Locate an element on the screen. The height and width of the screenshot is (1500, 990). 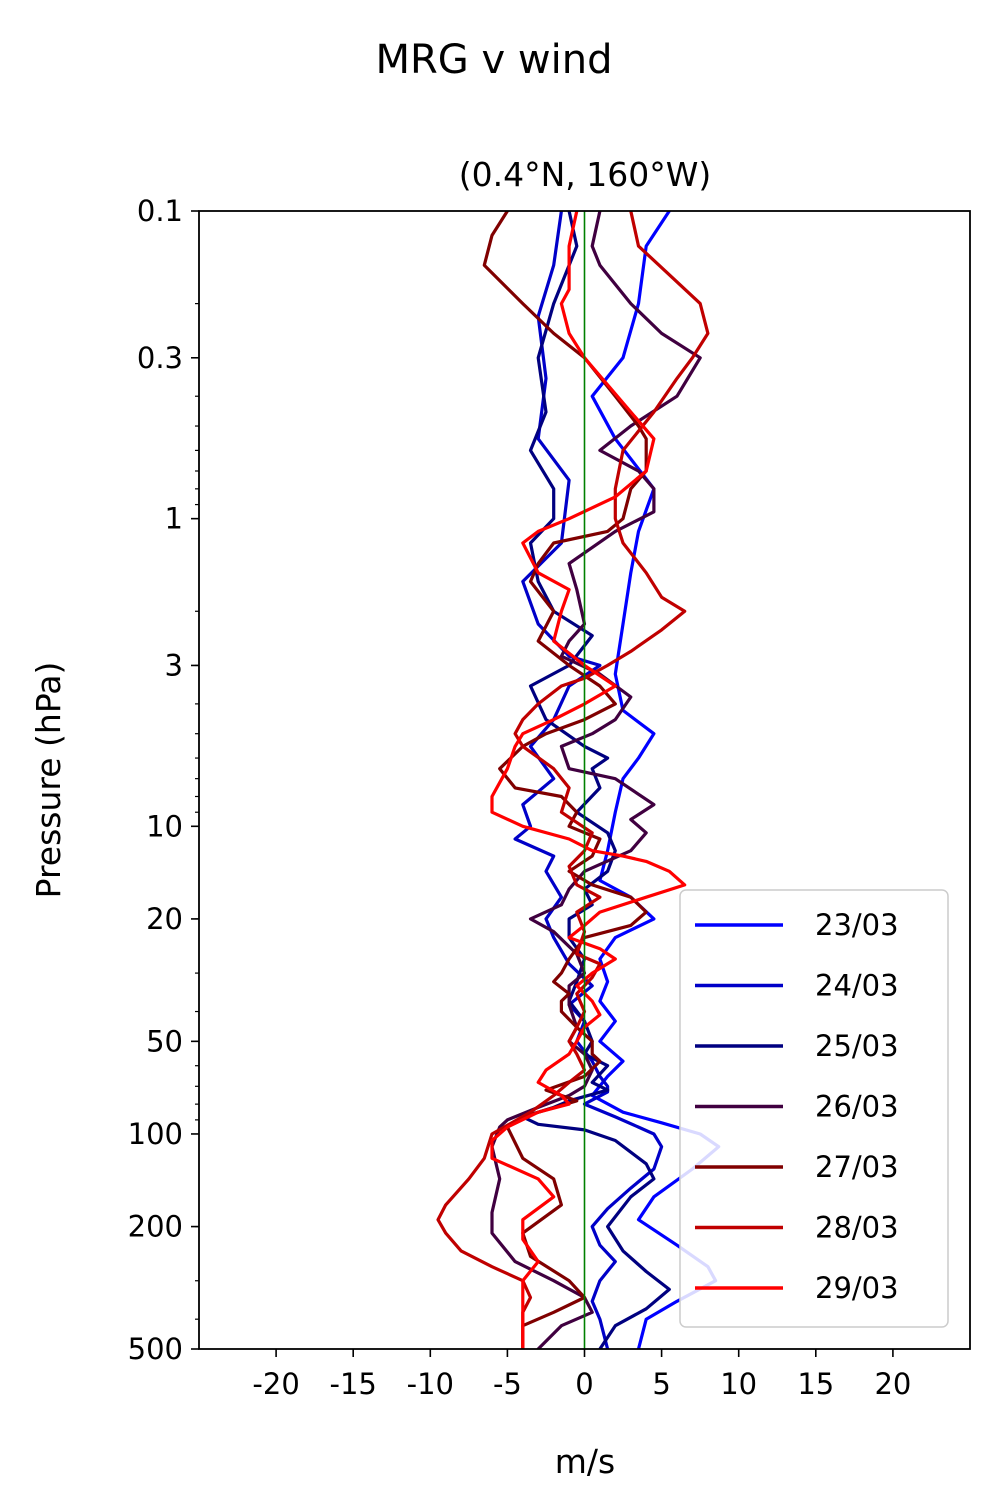
legend-label-7: 29/03 is located at coordinates (857, 1288).